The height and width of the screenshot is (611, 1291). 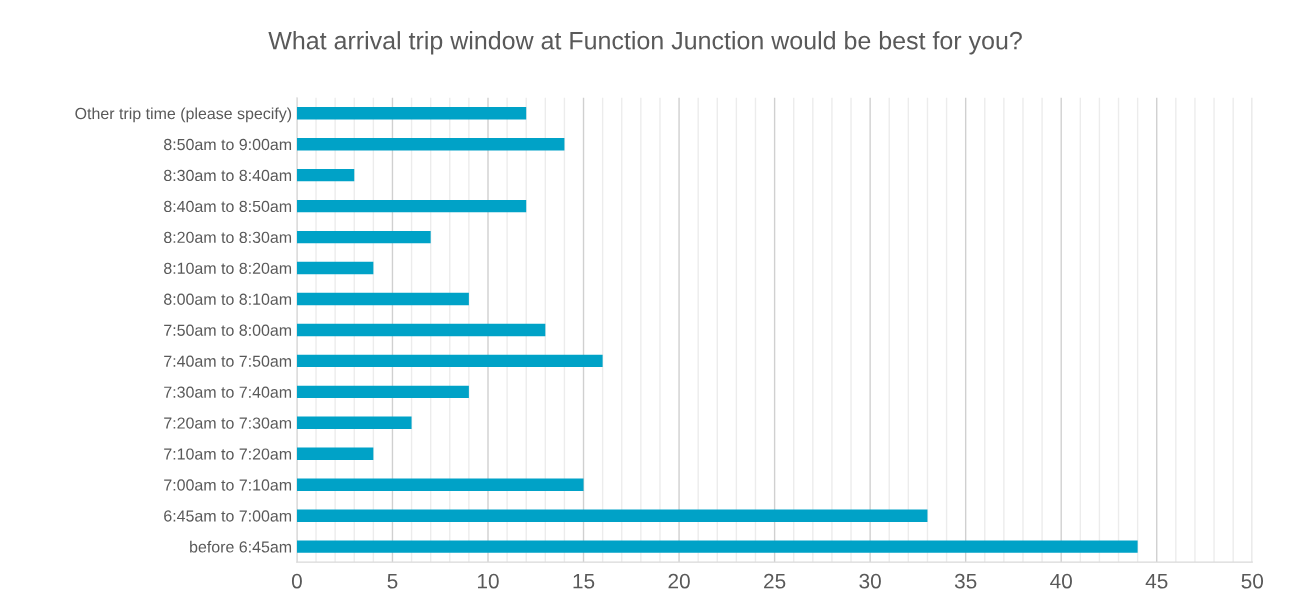 I want to click on y-tick-label: Other trip time (please specify), so click(x=183, y=115).